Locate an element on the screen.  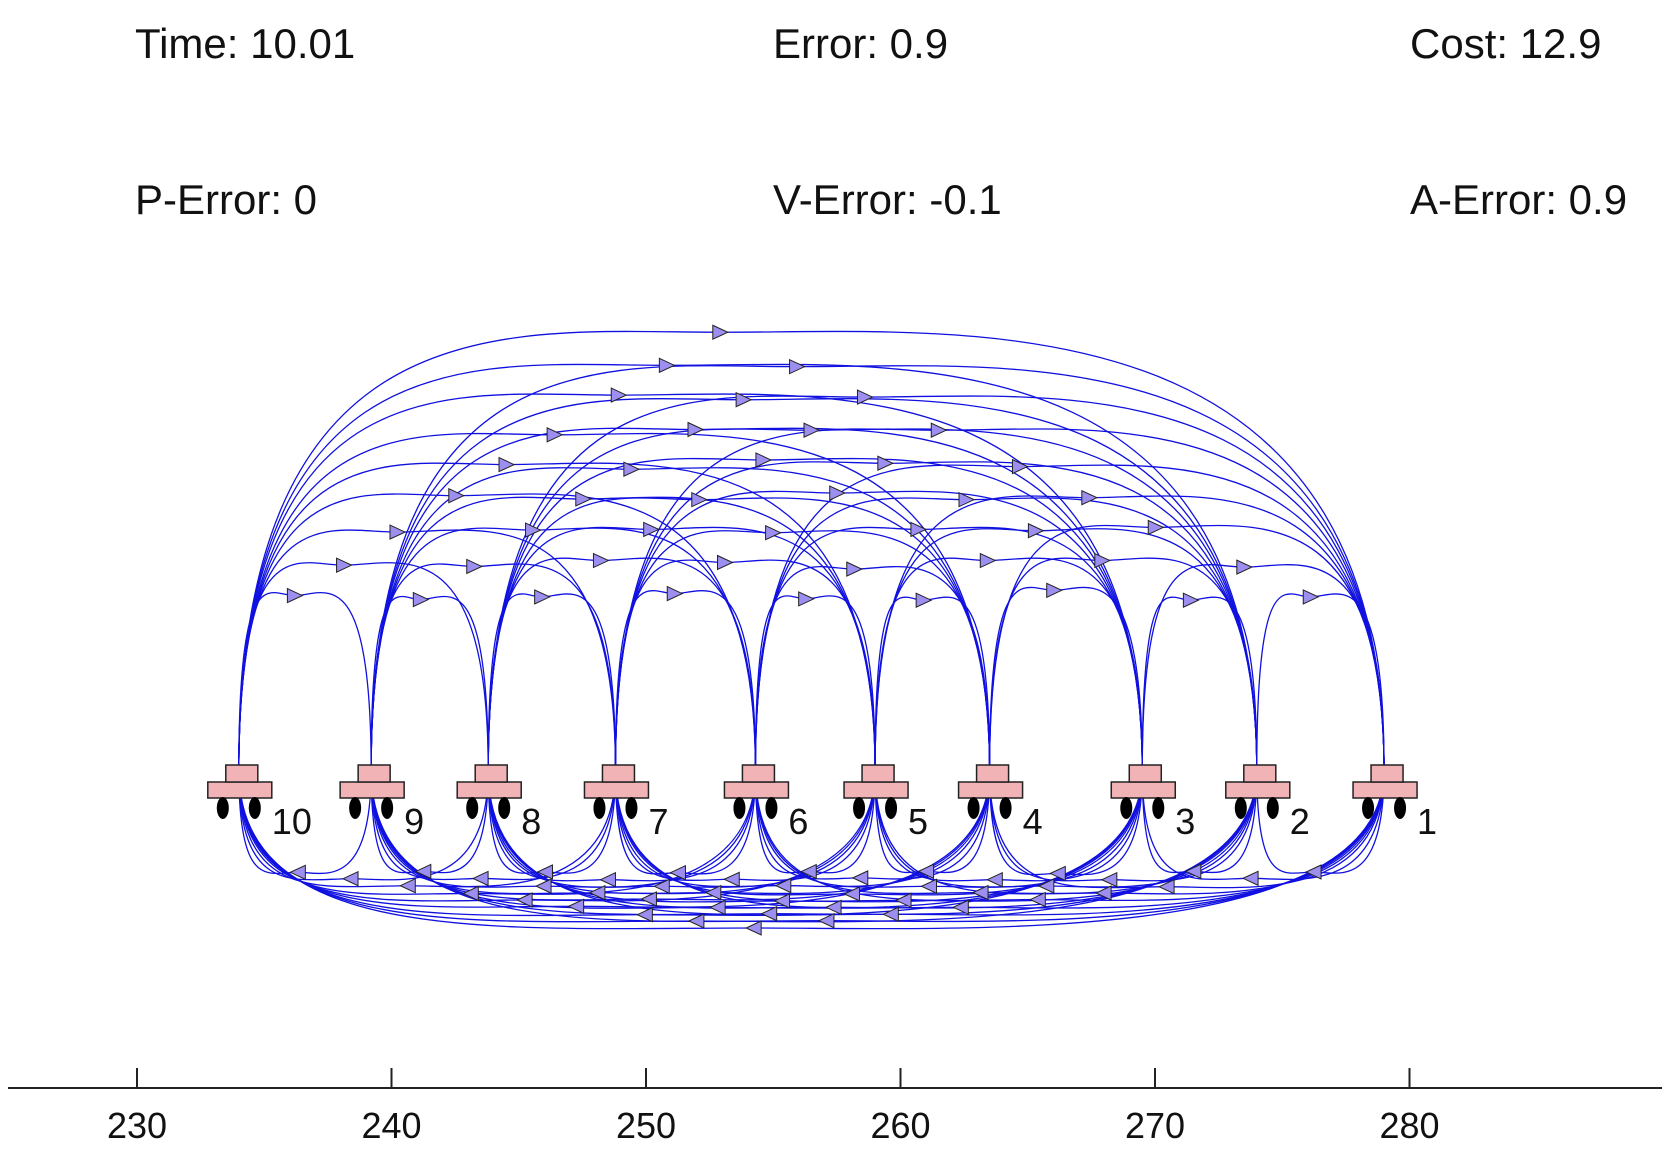
time-readout: Time: 10.01 is located at coordinates (245, 43).